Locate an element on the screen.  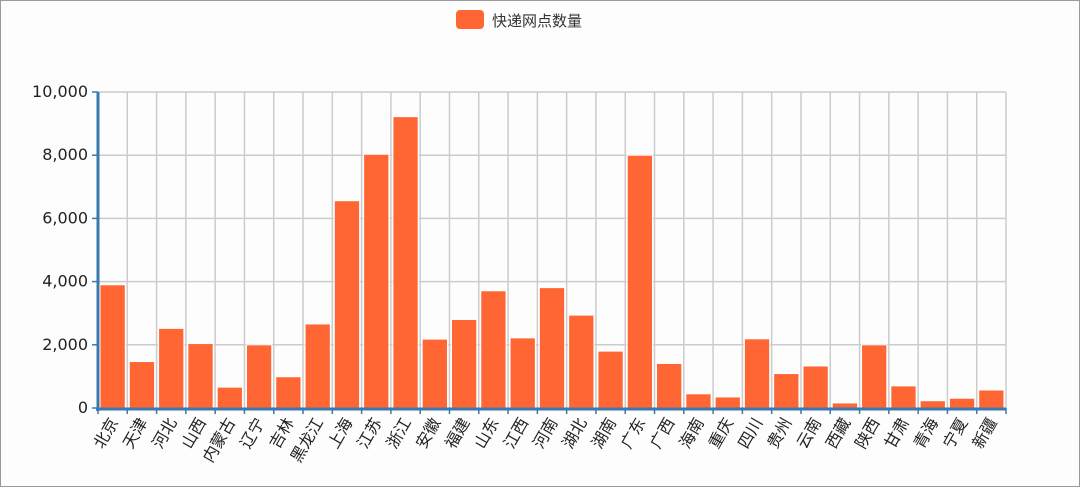
x-tick-label: 辽宁 is located at coordinates (252, 433).